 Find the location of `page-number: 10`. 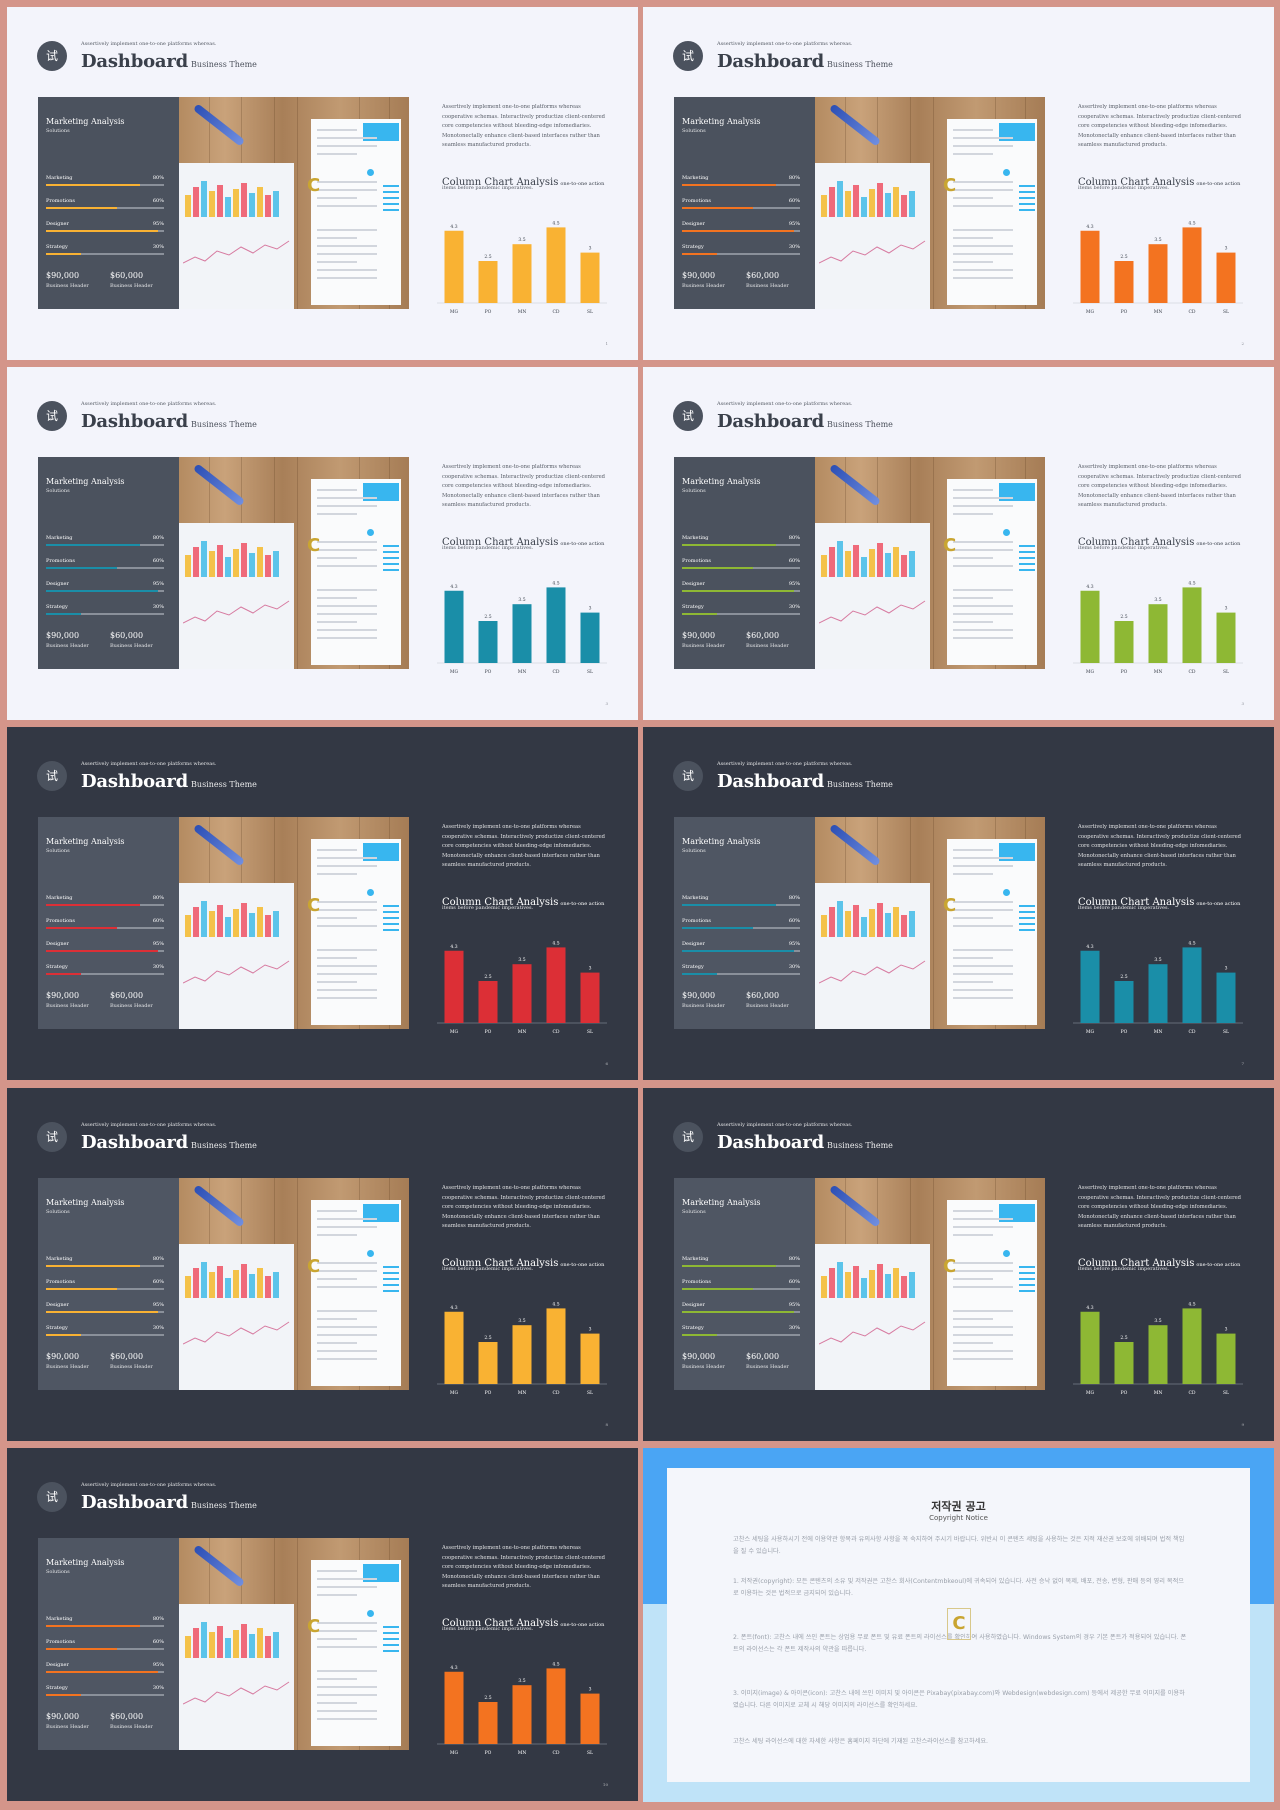

page-number: 10 is located at coordinates (605, 1784).